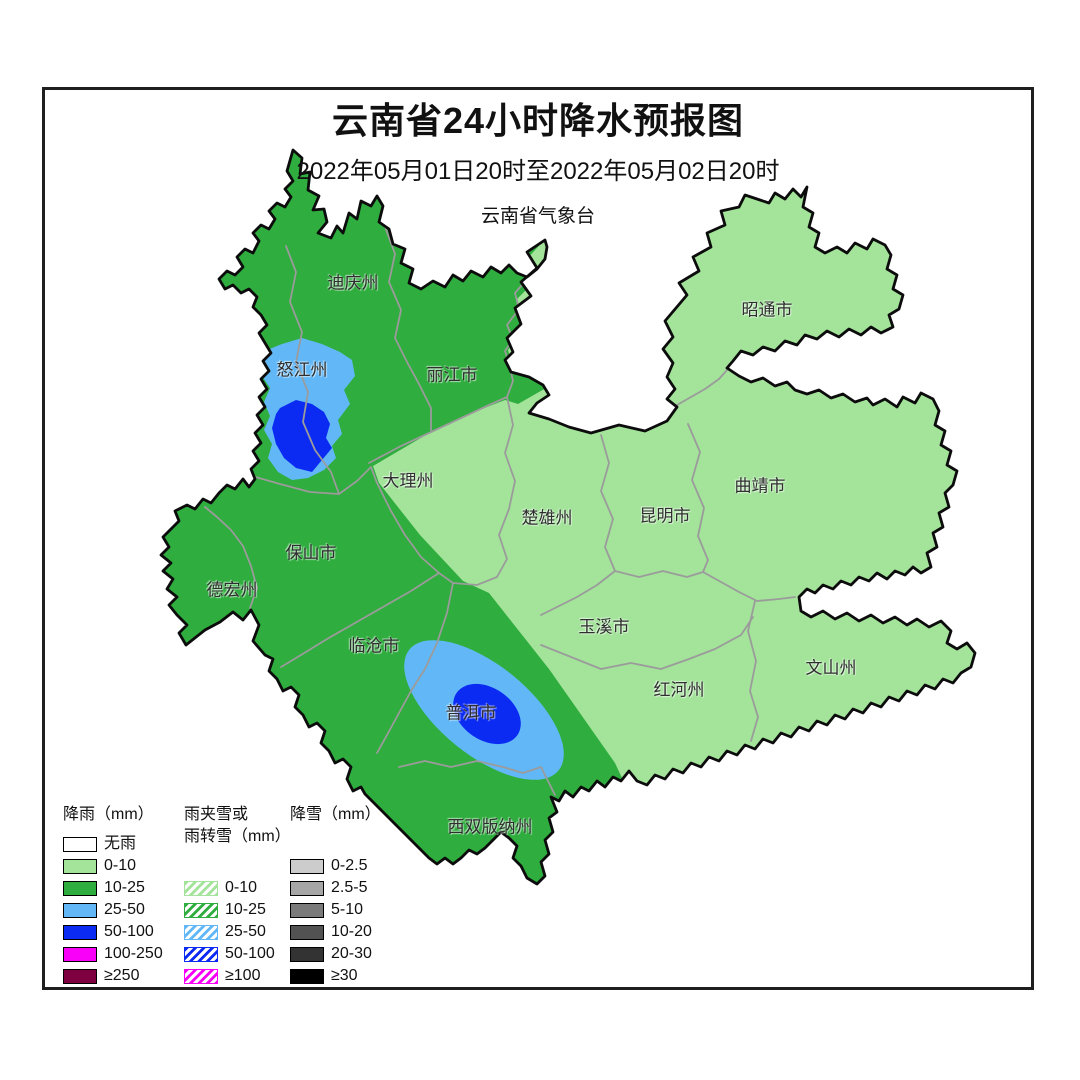 The height and width of the screenshot is (1080, 1080). Describe the element at coordinates (344, 975) in the screenshot. I see `legend-label: ≥30` at that location.